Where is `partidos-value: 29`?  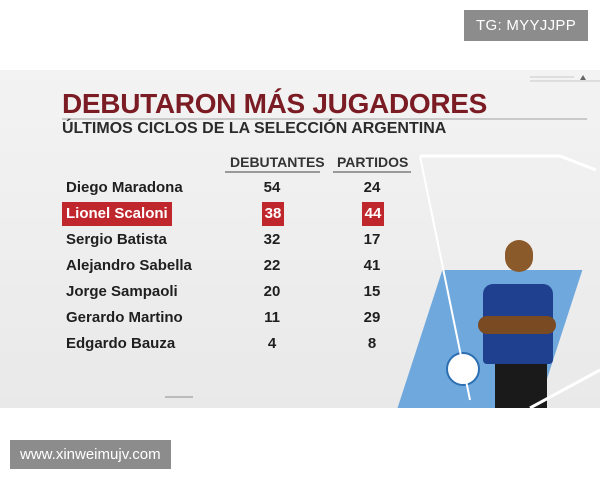 partidos-value: 29 is located at coordinates (372, 317).